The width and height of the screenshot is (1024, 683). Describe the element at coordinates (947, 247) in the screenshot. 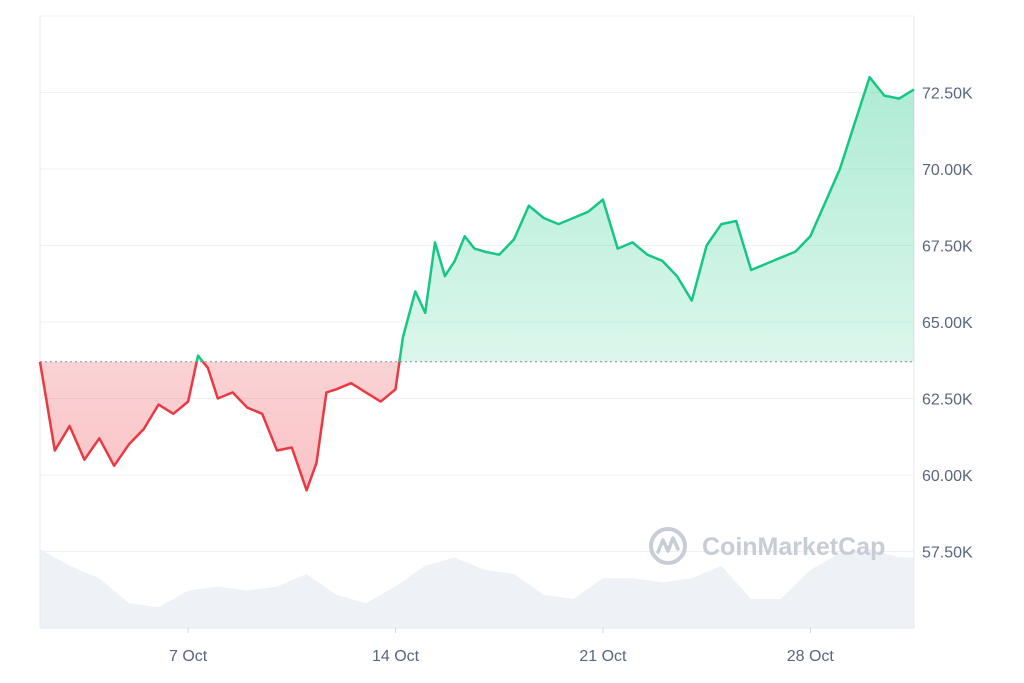

I see `y-tick-label: 67.50K` at that location.